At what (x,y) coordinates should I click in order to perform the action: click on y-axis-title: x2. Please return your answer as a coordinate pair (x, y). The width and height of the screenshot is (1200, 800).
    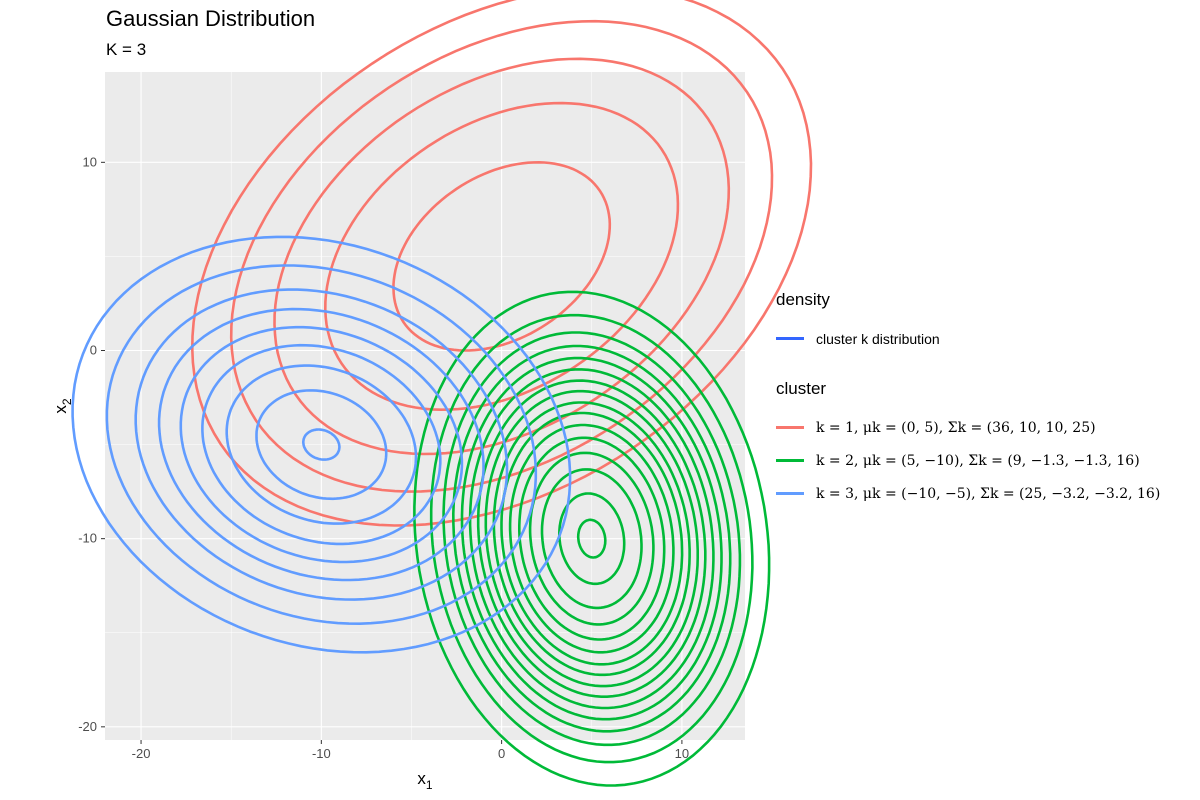
    Looking at the image, I should click on (62, 406).